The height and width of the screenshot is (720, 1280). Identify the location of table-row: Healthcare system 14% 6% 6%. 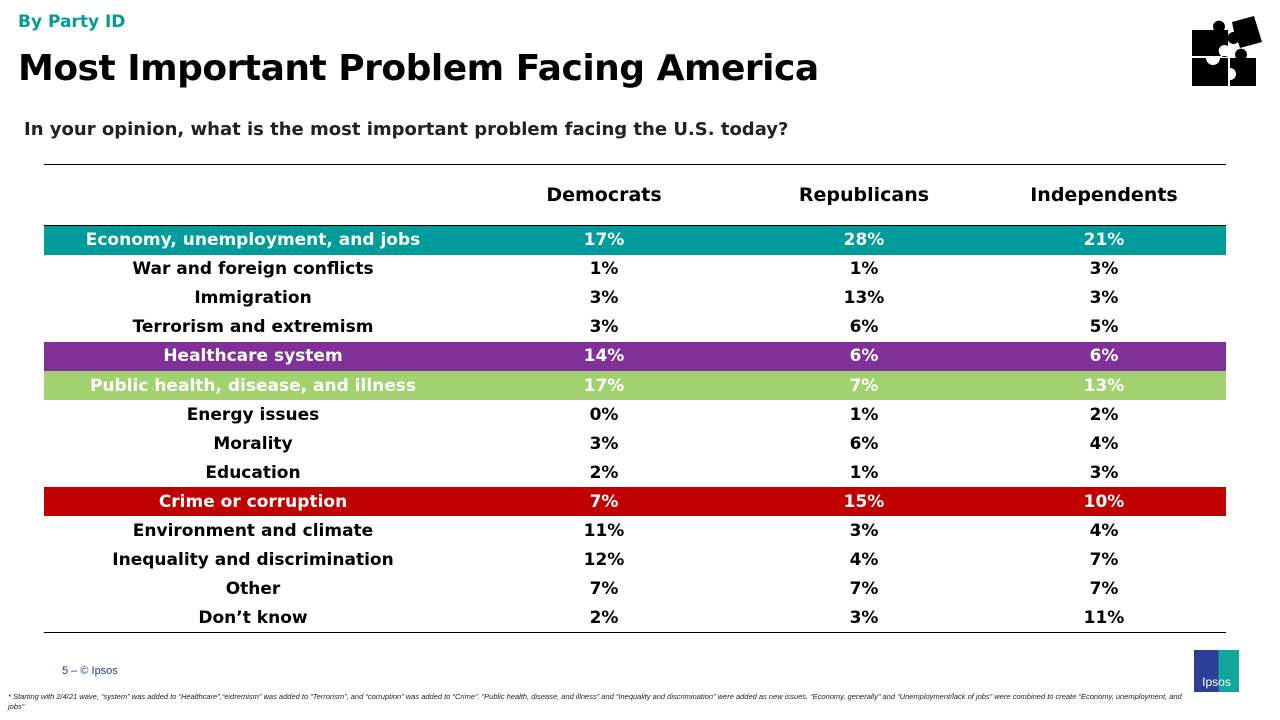
(635, 356).